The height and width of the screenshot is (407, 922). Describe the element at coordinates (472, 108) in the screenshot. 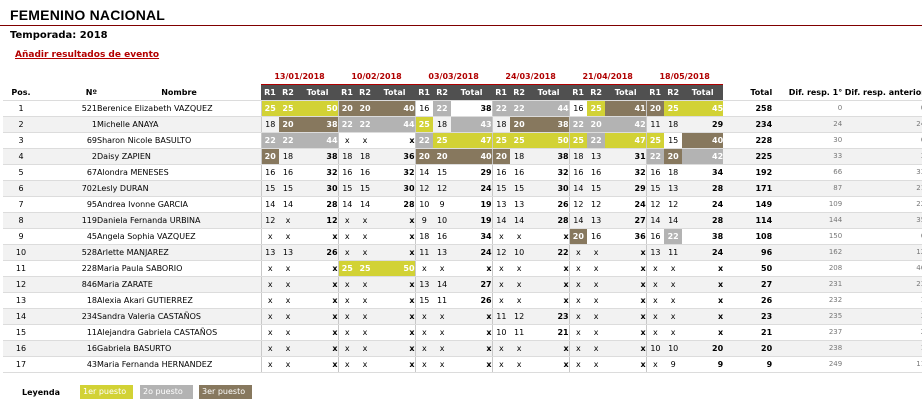

I see `event-total-cell: 38` at that location.